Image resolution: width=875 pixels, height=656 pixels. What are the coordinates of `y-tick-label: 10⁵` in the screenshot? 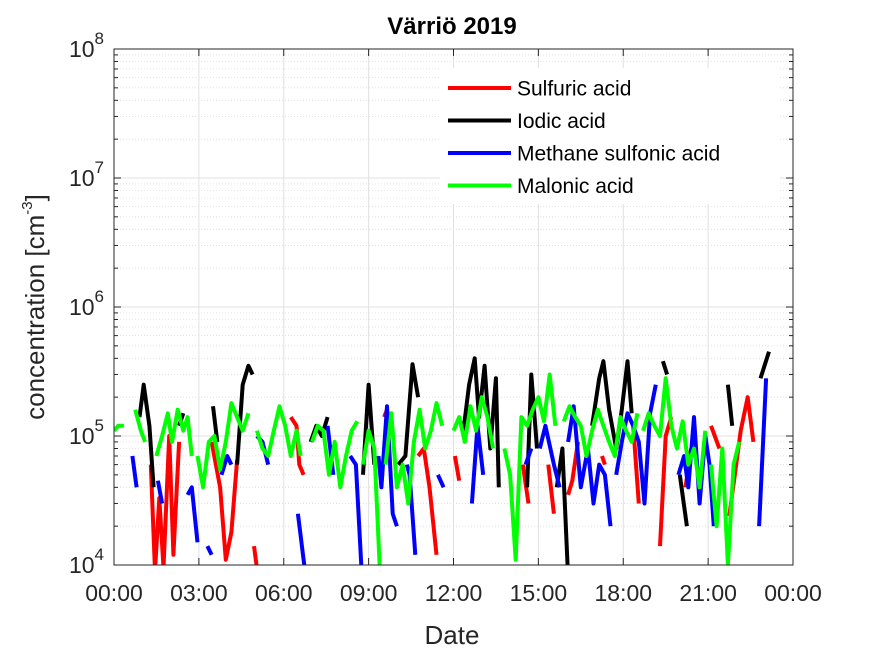 It's located at (86, 432).